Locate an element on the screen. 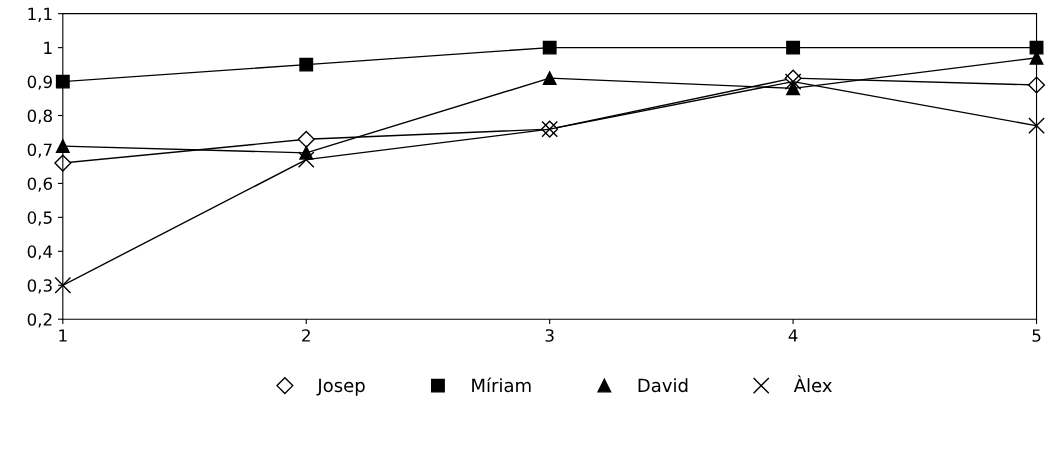 Image resolution: width=1047 pixels, height=456 pixels. legend-label: Míriam is located at coordinates (501, 385).